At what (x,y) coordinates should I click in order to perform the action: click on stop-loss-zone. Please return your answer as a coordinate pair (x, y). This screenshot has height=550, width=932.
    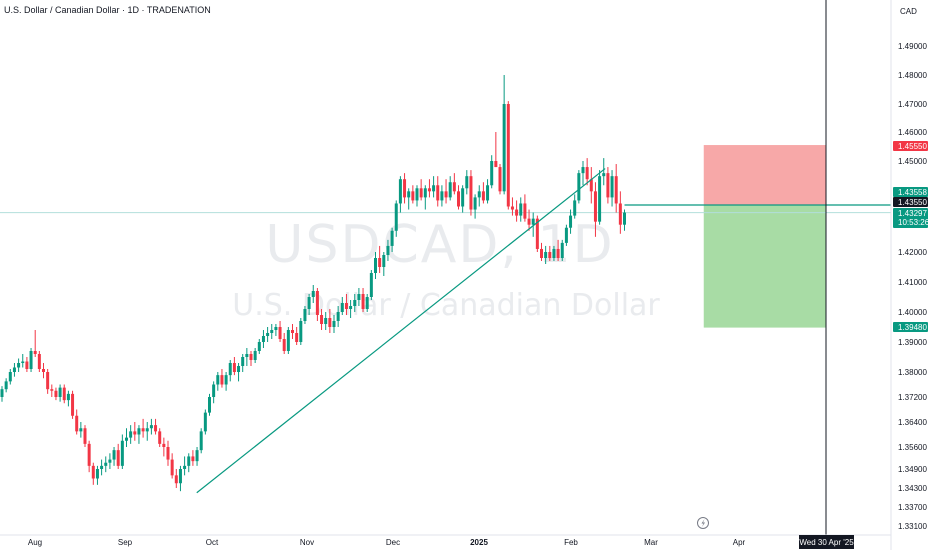
    Looking at the image, I should click on (764, 175).